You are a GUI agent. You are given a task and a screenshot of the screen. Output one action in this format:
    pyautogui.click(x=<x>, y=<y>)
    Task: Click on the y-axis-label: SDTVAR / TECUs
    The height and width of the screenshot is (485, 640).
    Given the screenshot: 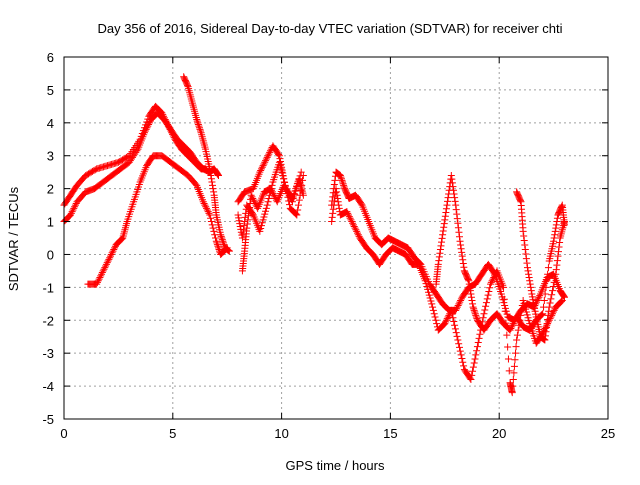 What is the action you would take?
    pyautogui.click(x=13, y=238)
    